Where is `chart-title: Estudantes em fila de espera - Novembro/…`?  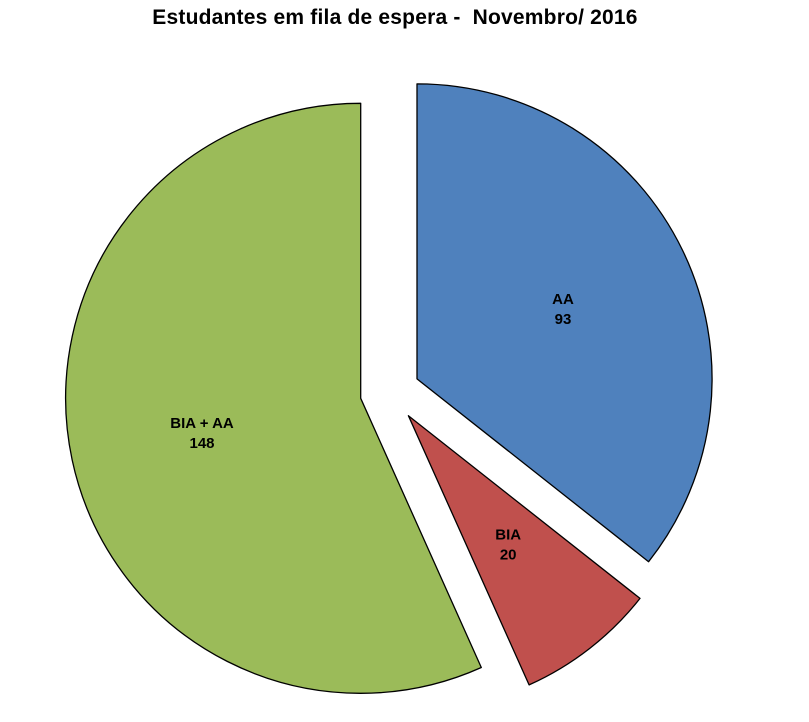 chart-title: Estudantes em fila de espera - Novembro/… is located at coordinates (395, 17).